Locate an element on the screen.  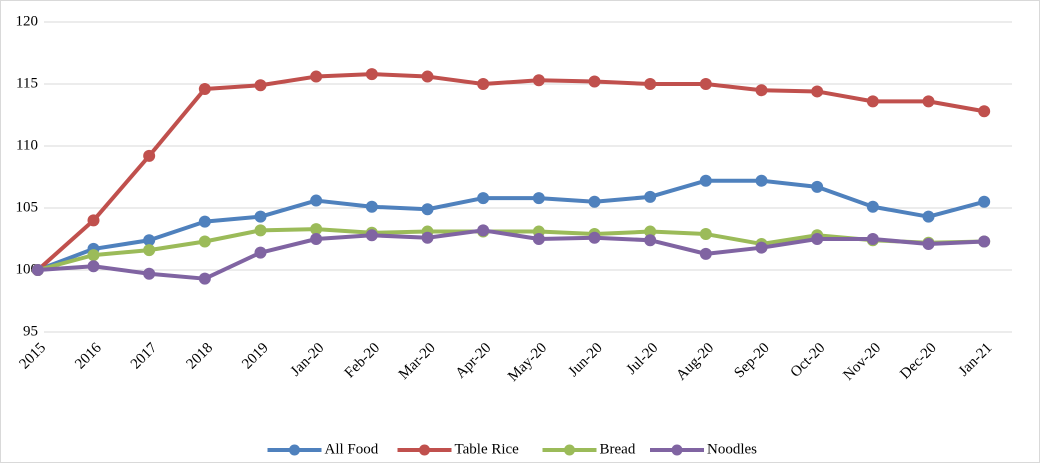
y-tick-label: 120 is located at coordinates (27, 21).